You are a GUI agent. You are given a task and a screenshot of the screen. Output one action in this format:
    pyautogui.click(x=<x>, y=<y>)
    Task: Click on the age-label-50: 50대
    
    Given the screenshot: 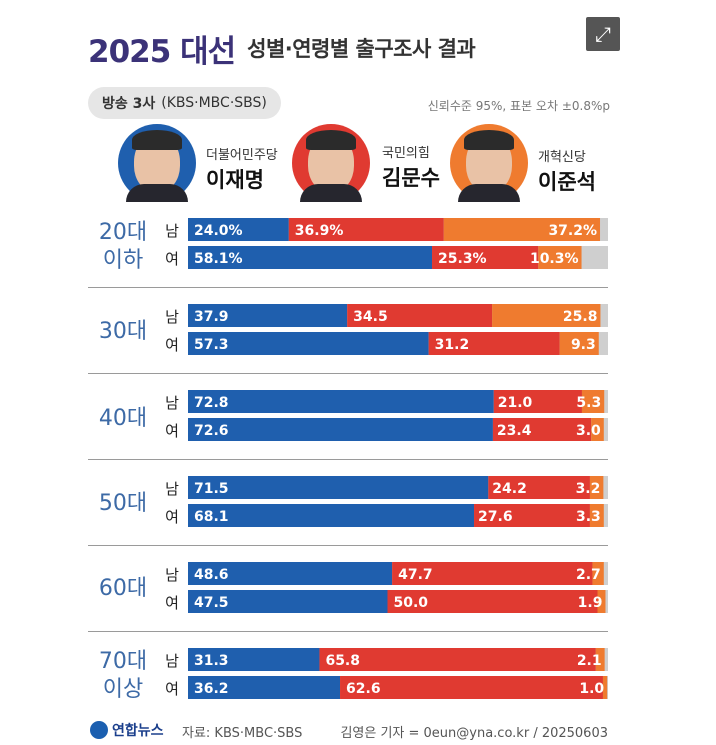 What is the action you would take?
    pyautogui.click(x=123, y=504)
    